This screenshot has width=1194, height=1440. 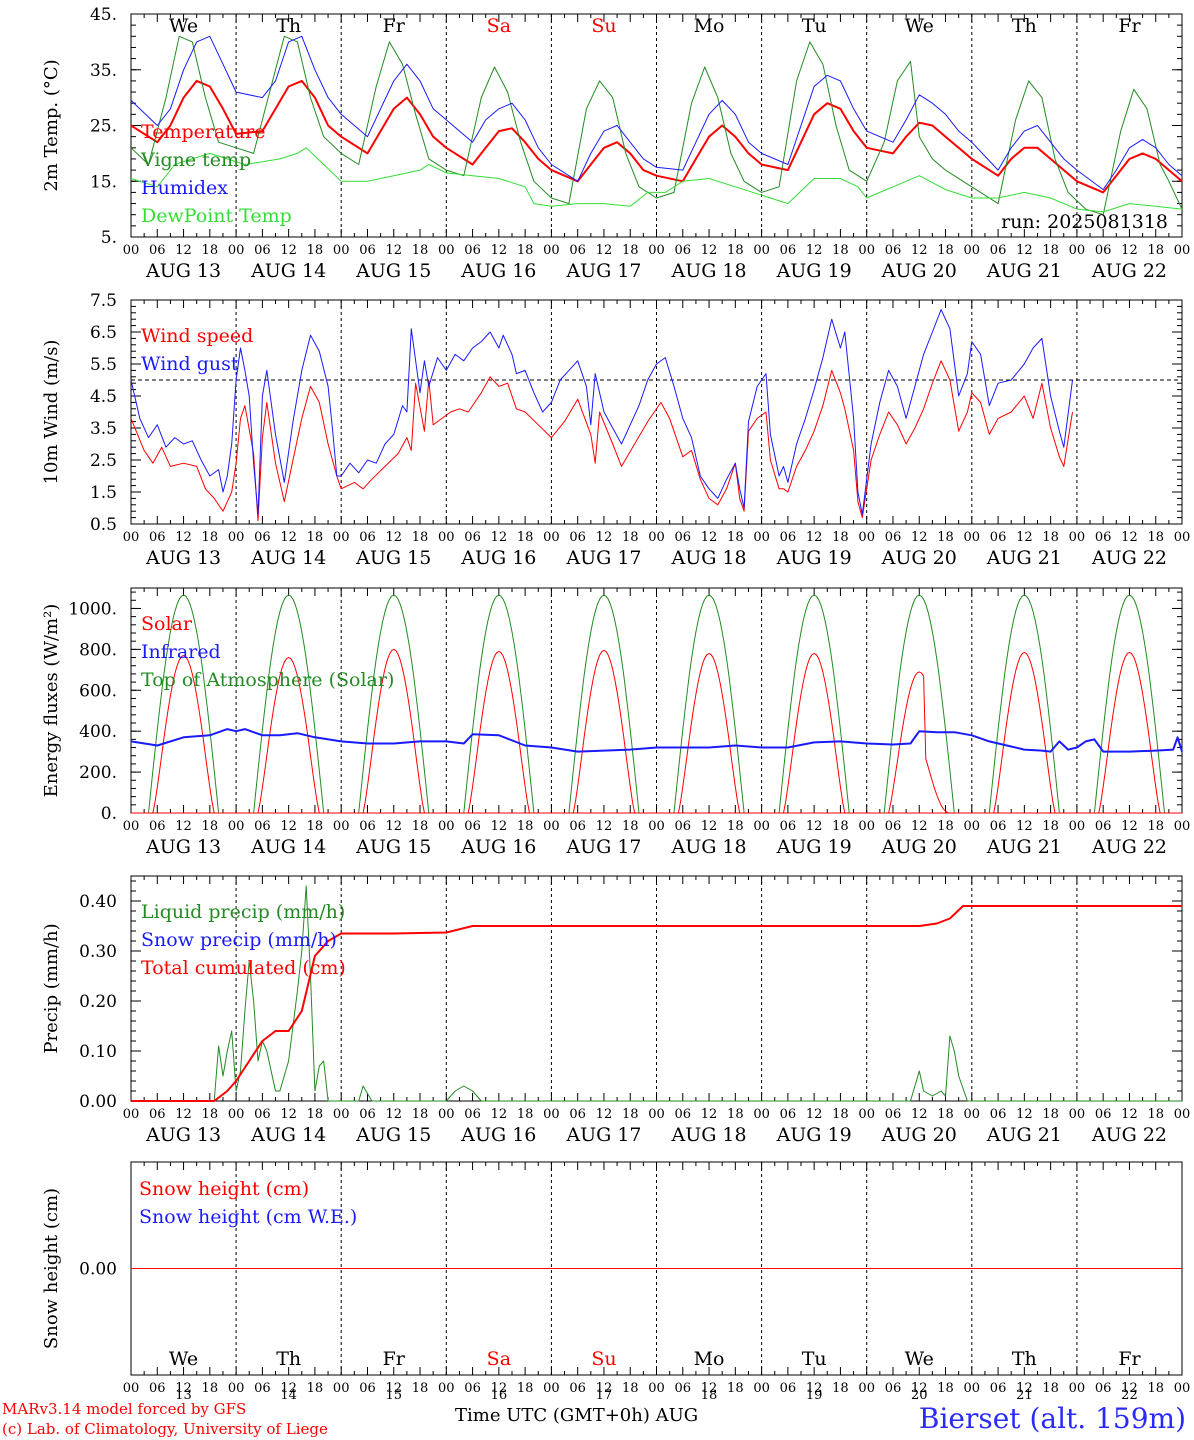 I want to click on legend-entry: Wind speed, so click(x=197, y=336).